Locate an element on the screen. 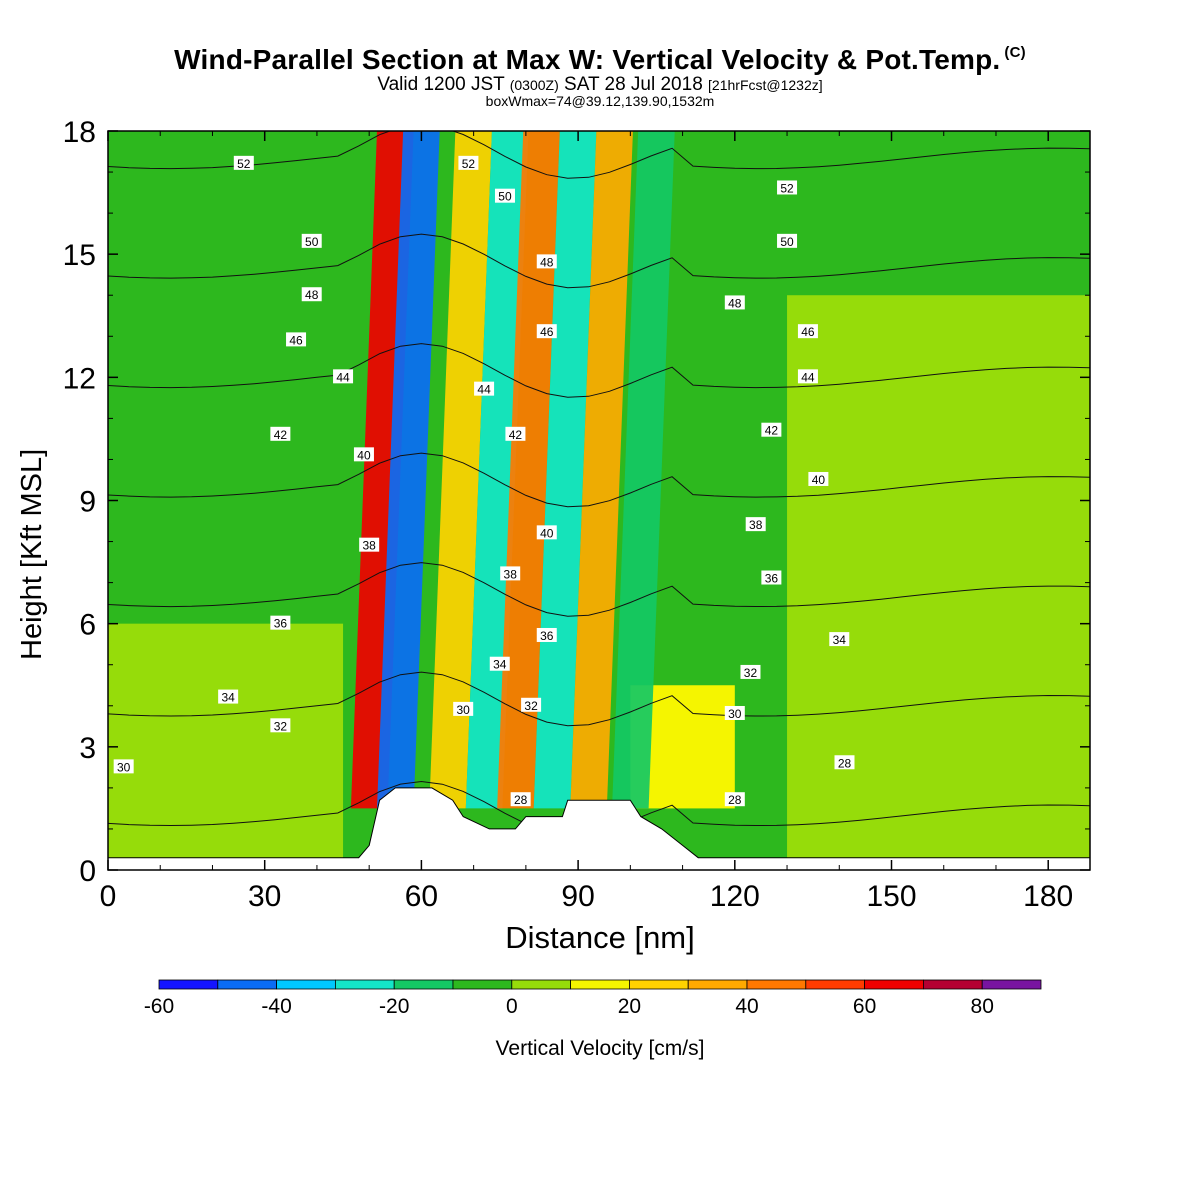 The height and width of the screenshot is (1200, 1200). isentrope-label-text: 40 is located at coordinates (819, 480).